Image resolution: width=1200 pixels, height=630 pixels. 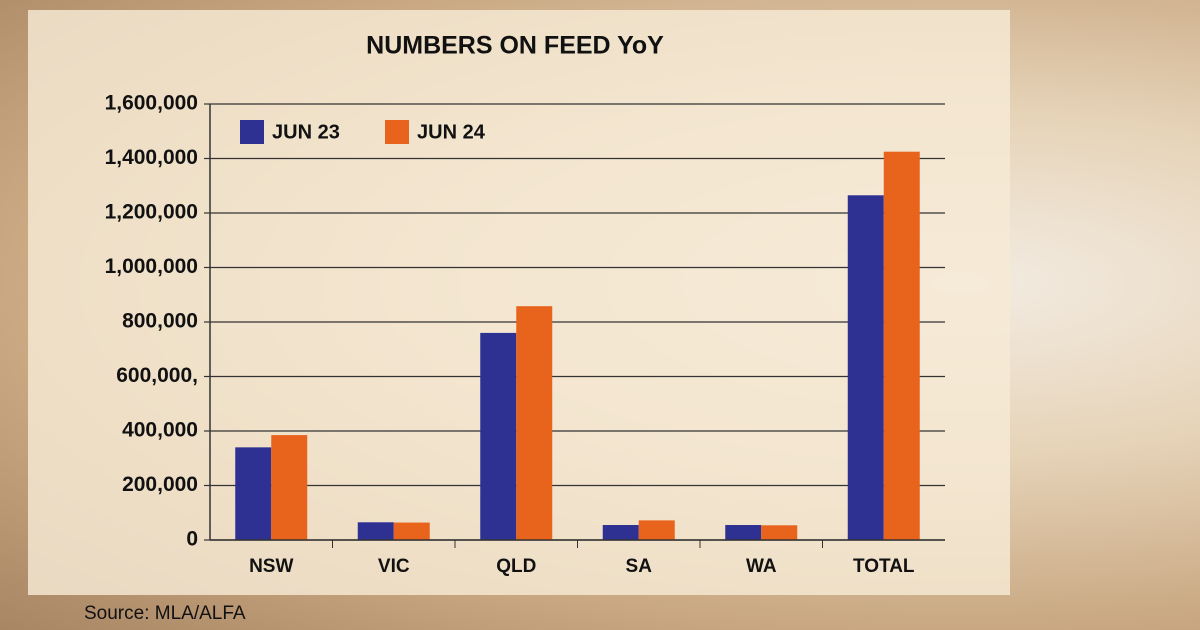 What do you see at coordinates (451, 132) in the screenshot?
I see `legend-label: JUN 24` at bounding box center [451, 132].